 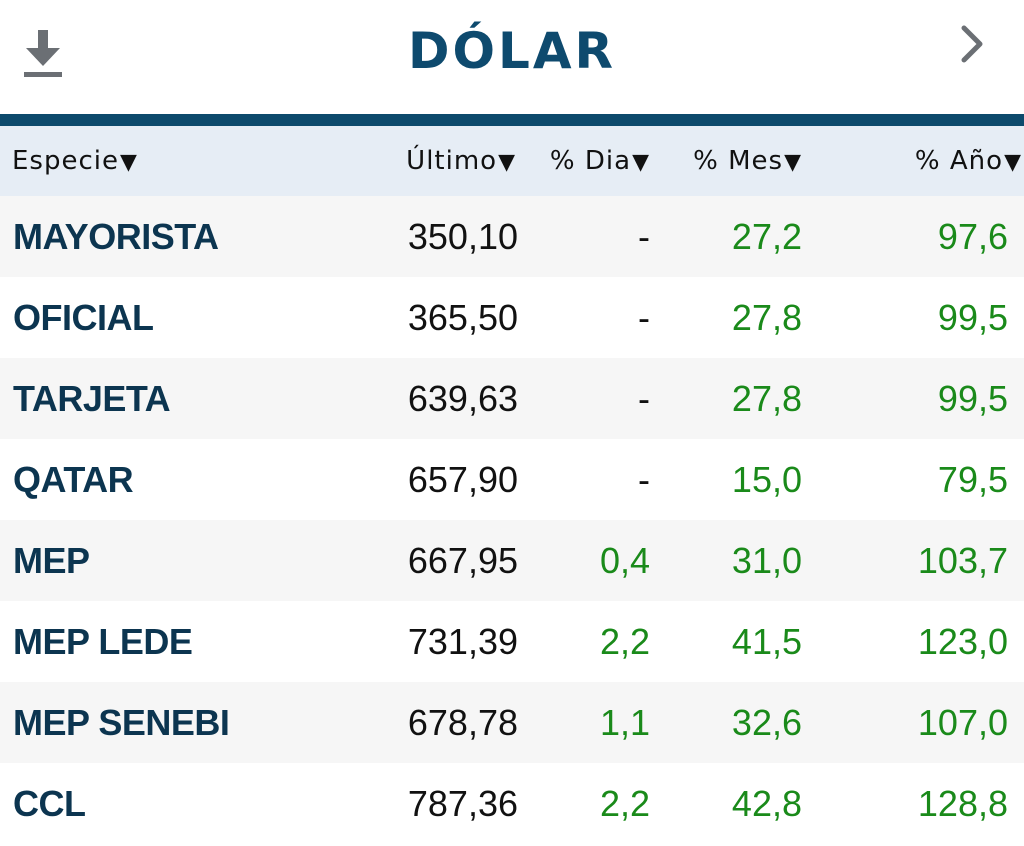 I want to click on table-row: MEP 667,95 0,4 31,0 103,7, so click(x=512, y=560).